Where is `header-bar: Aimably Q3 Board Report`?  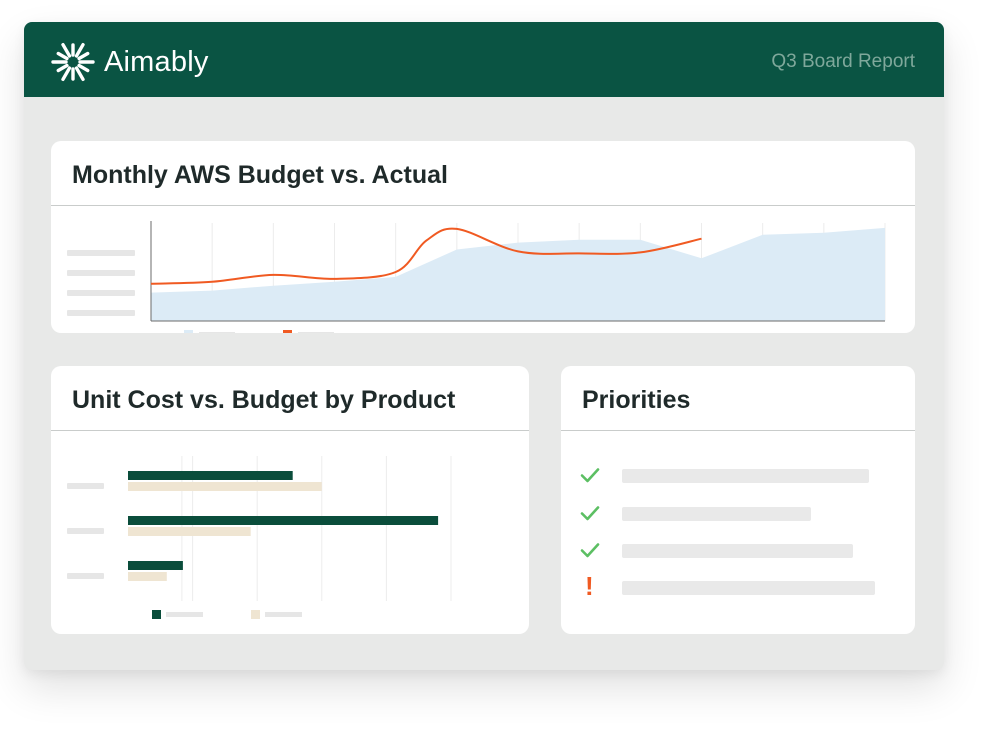
header-bar: Aimably Q3 Board Report is located at coordinates (484, 59).